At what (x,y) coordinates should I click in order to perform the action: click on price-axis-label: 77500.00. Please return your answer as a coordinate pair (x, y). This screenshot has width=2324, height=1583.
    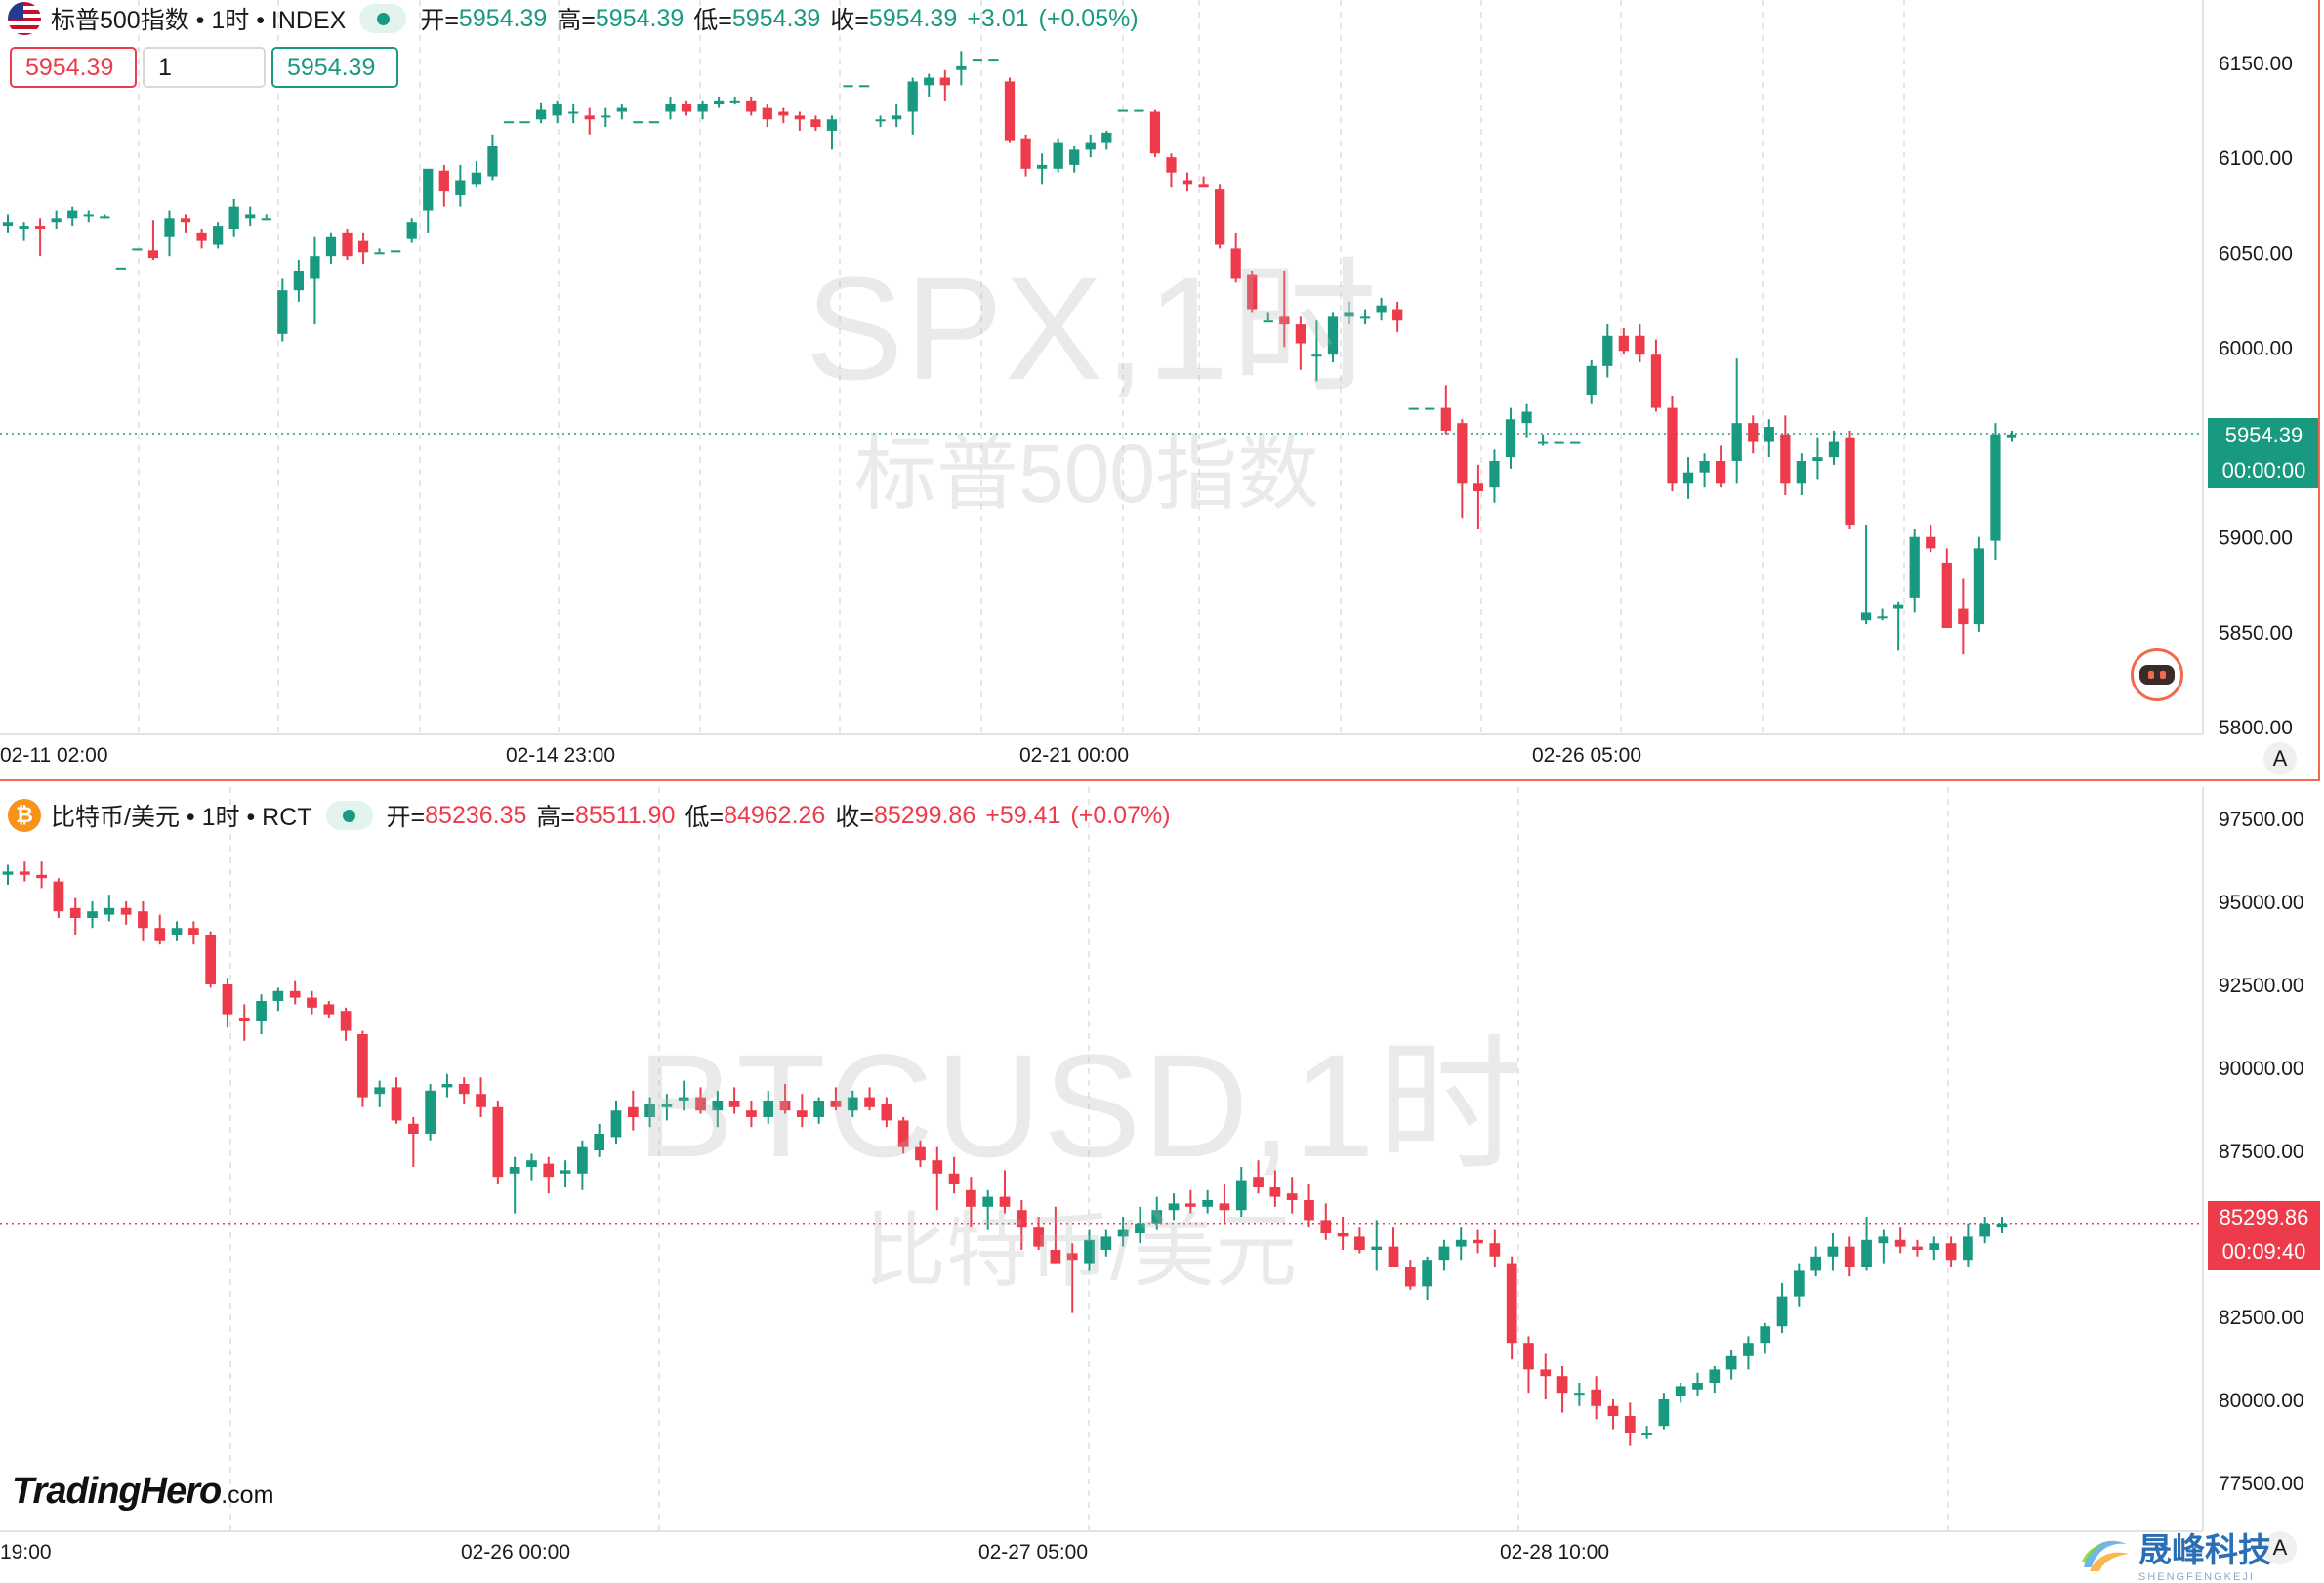
    Looking at the image, I should click on (2261, 1484).